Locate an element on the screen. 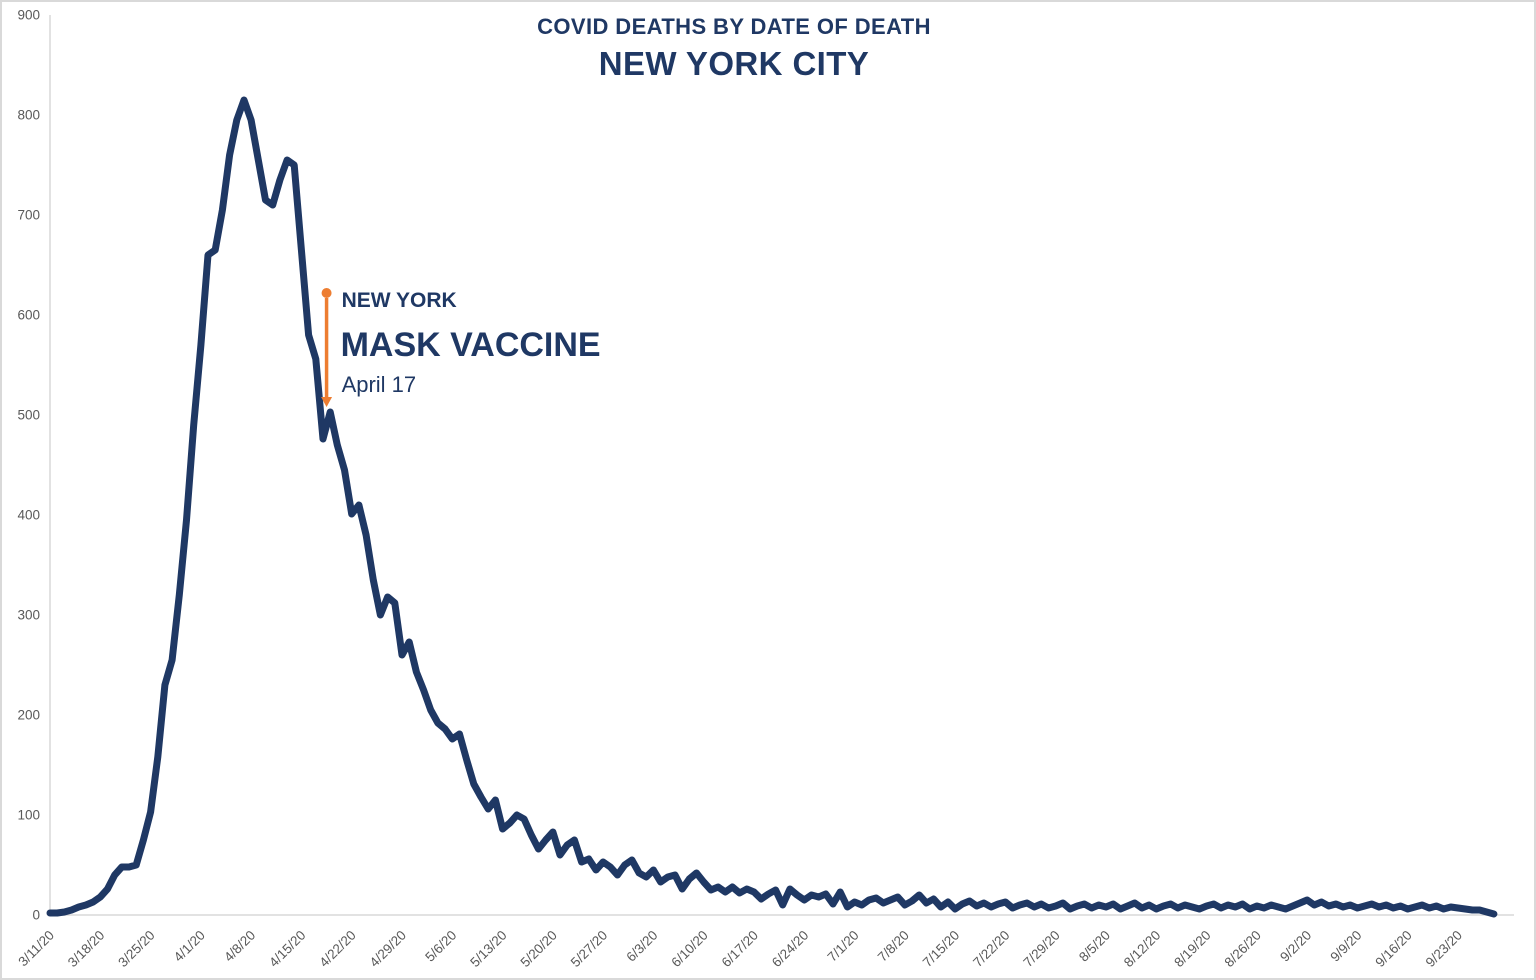 The height and width of the screenshot is (980, 1536). x-tick-label: 3/25/20 is located at coordinates (136, 949).